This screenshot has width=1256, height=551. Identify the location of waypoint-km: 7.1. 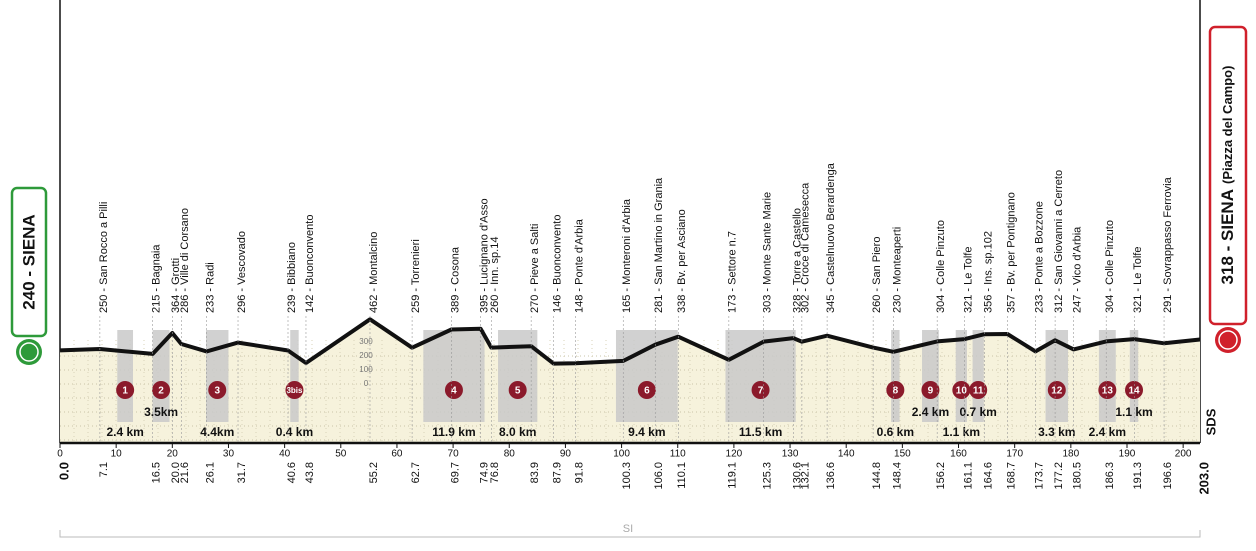
(104, 469).